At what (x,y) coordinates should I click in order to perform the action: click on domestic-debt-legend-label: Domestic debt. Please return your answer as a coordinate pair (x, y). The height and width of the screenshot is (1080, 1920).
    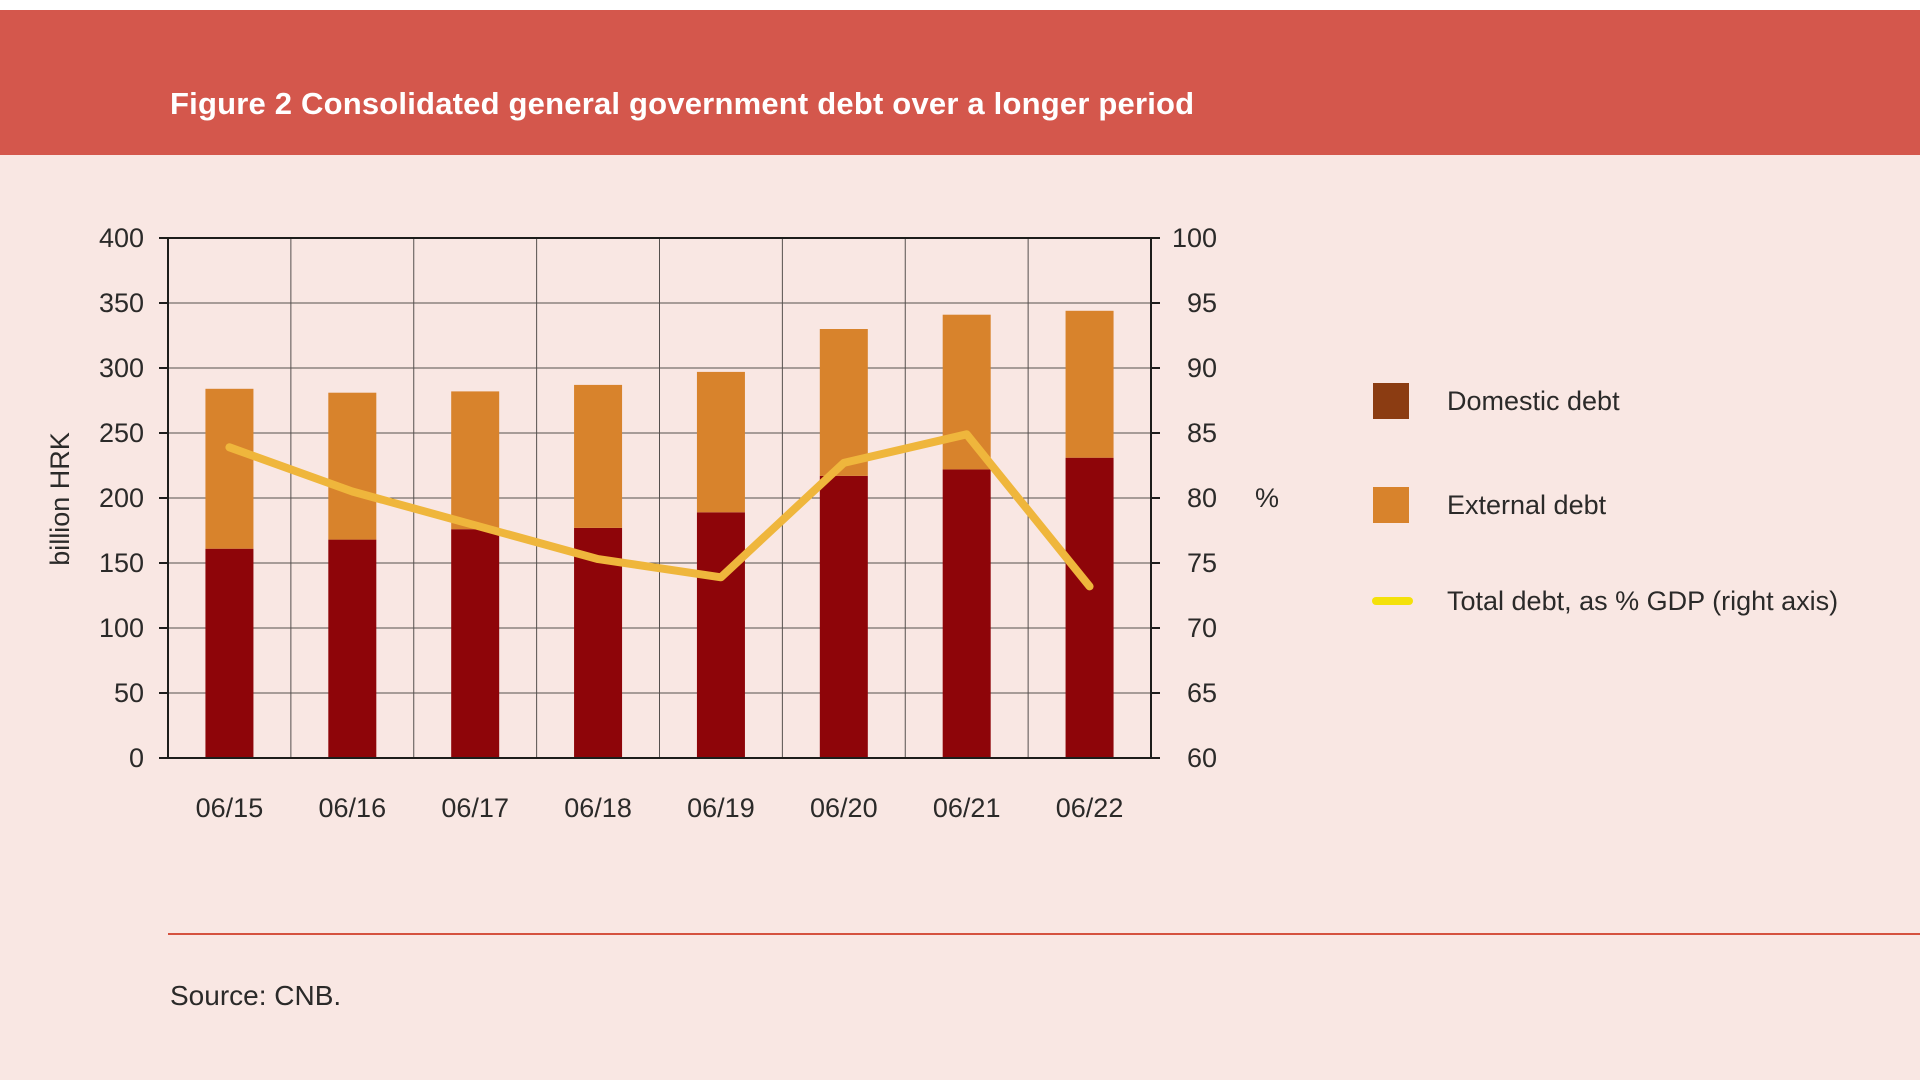
    Looking at the image, I should click on (1533, 401).